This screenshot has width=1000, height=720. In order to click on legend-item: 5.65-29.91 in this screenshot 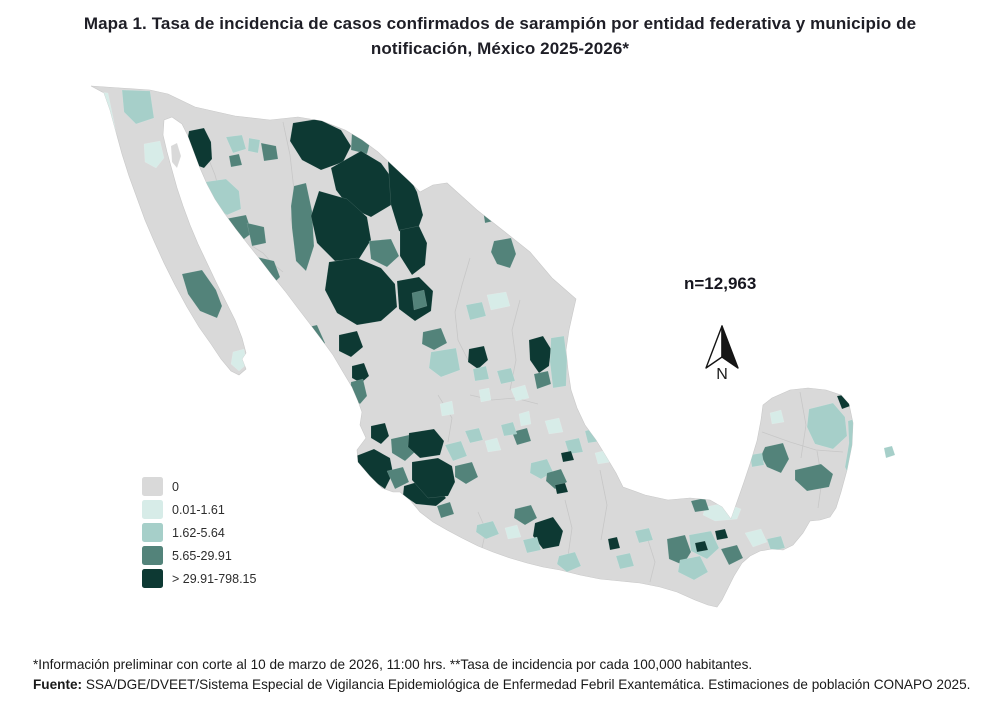, I will do `click(199, 555)`.